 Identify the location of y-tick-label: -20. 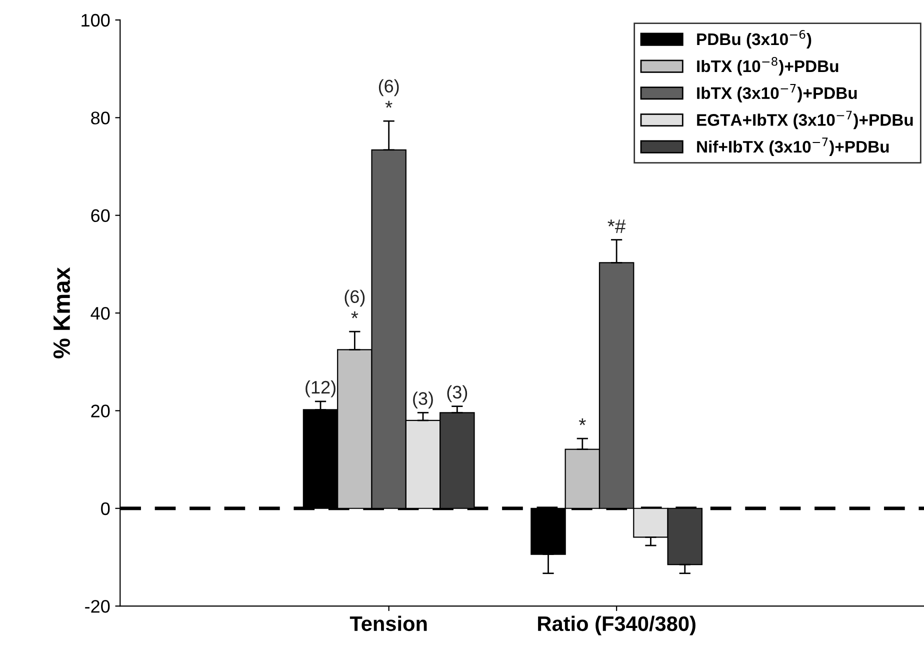
(97, 606).